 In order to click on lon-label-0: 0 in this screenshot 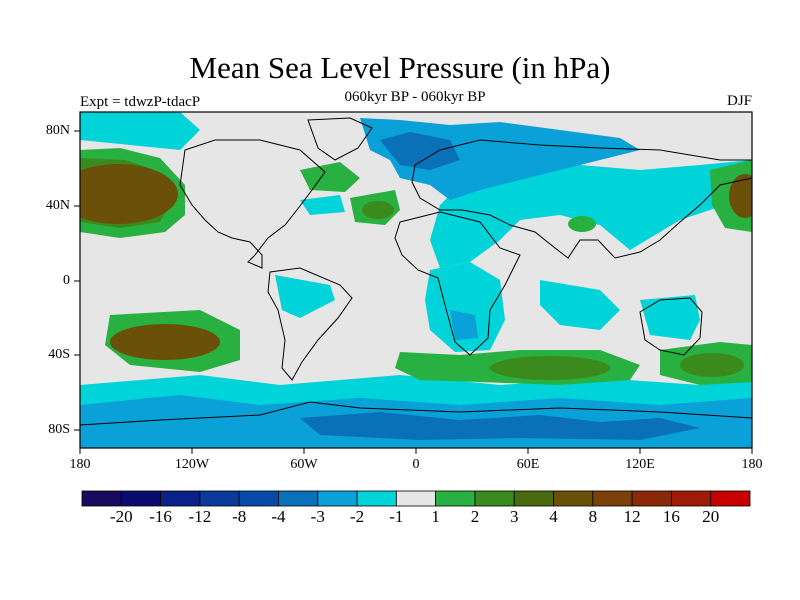, I will do `click(416, 464)`.